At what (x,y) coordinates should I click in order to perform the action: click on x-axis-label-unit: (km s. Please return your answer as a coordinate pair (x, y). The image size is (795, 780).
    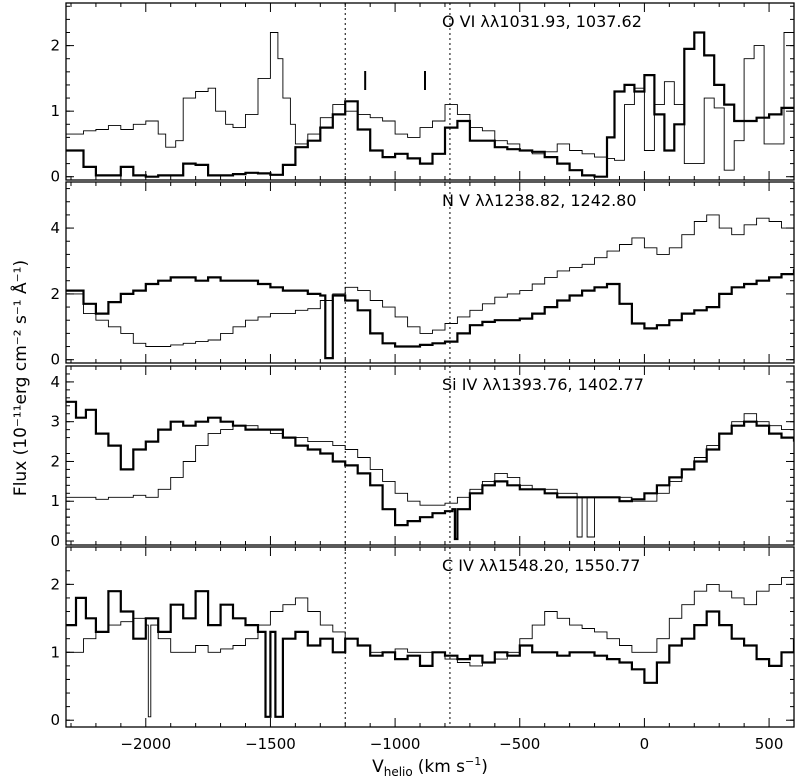
    Looking at the image, I should click on (441, 767).